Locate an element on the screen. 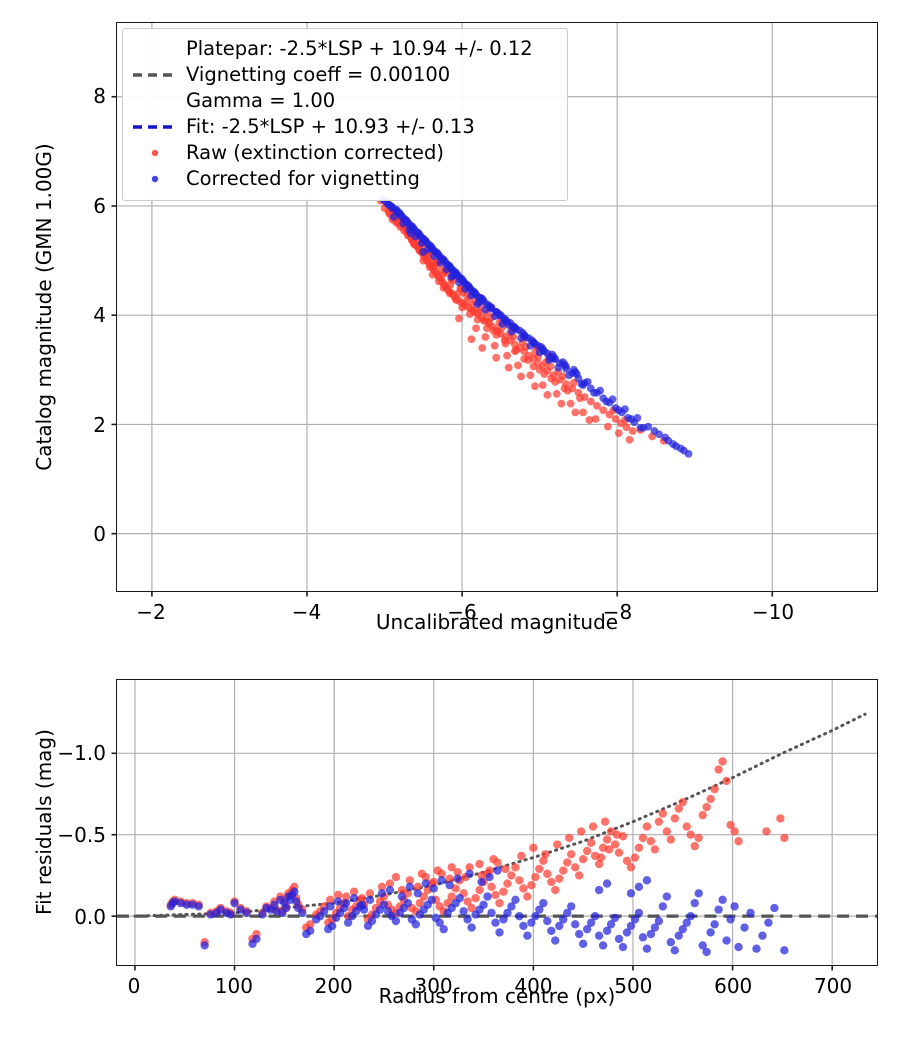  top-x-tick-4: −10 is located at coordinates (773, 612).